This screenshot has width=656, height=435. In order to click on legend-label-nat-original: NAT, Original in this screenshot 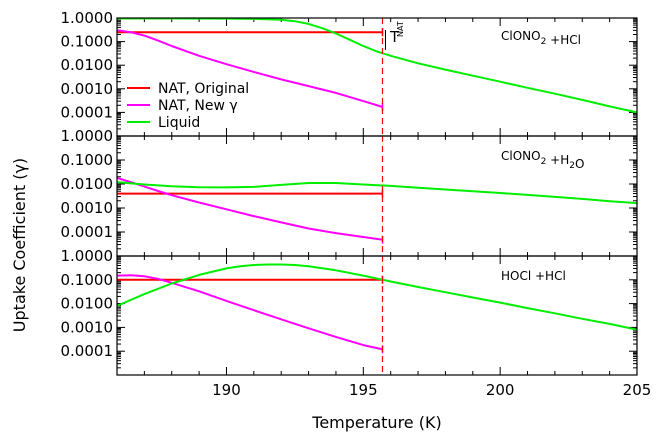, I will do `click(203, 89)`.